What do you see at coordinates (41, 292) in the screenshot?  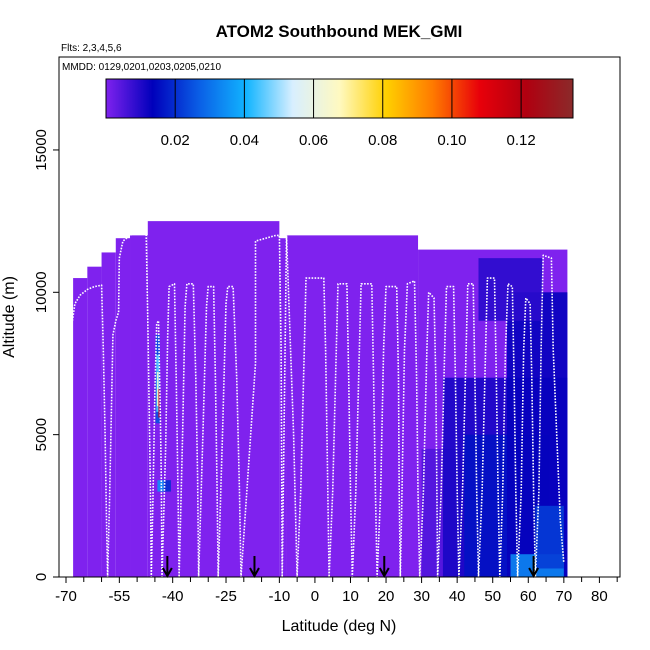 I see `y-tick-label: 10000` at bounding box center [41, 292].